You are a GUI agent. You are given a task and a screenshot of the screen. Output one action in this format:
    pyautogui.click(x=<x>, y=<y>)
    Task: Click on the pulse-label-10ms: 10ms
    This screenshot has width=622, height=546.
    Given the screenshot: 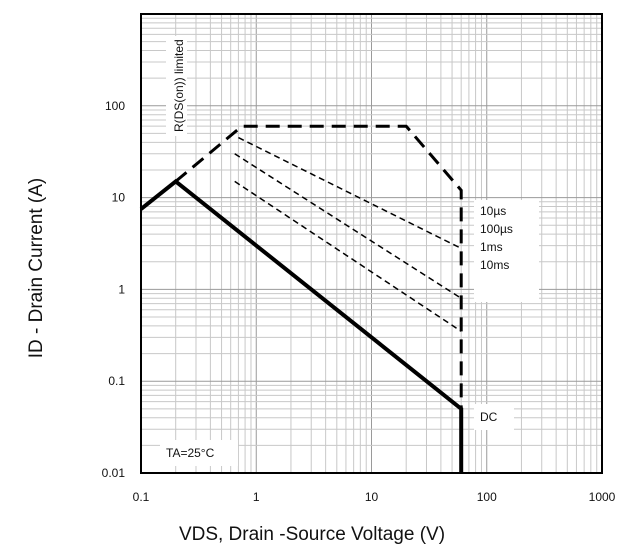 What is the action you would take?
    pyautogui.click(x=494, y=265)
    